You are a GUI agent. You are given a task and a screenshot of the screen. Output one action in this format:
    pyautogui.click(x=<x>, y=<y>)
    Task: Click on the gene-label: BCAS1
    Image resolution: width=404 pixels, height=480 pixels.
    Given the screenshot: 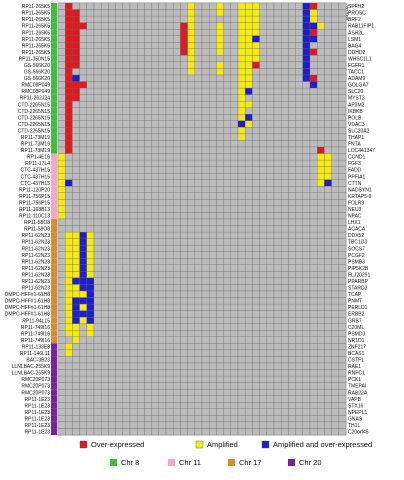 What is the action you would take?
    pyautogui.click(x=356, y=354)
    